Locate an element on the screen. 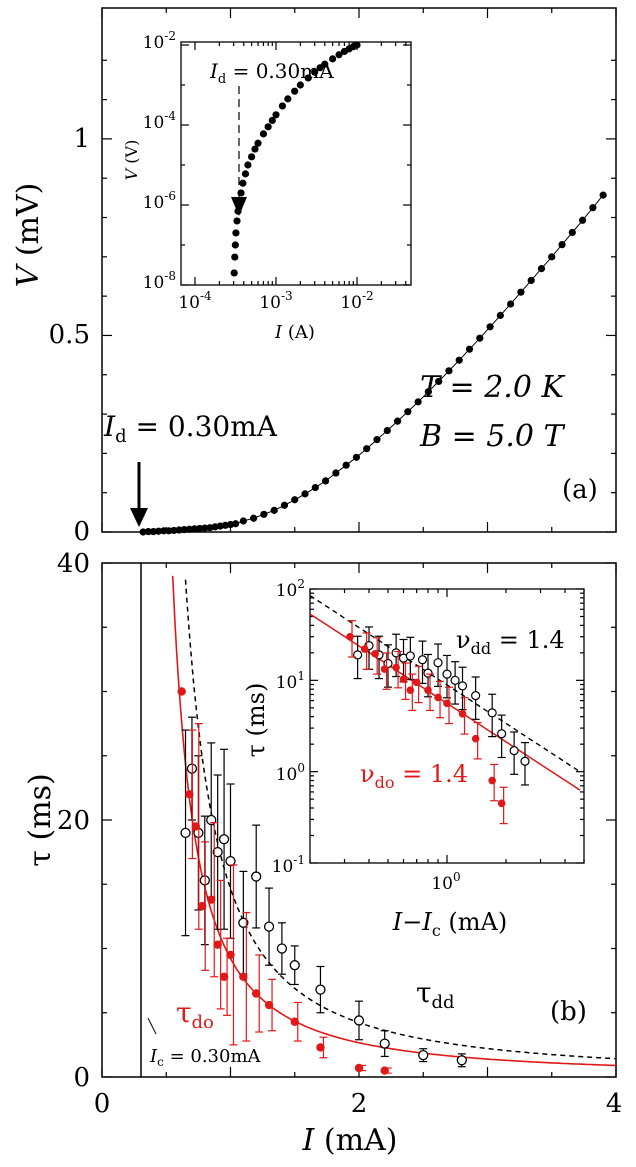 The width and height of the screenshot is (636, 1167). inset-b-ticks is located at coordinates (447, 726).